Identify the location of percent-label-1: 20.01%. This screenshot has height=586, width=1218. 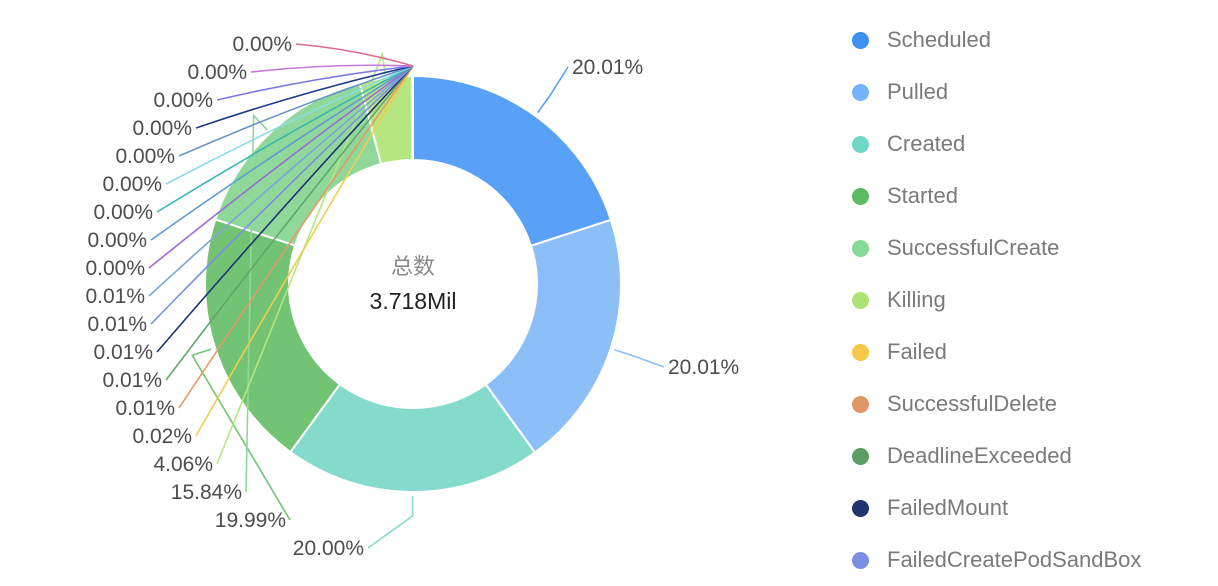
(703, 367).